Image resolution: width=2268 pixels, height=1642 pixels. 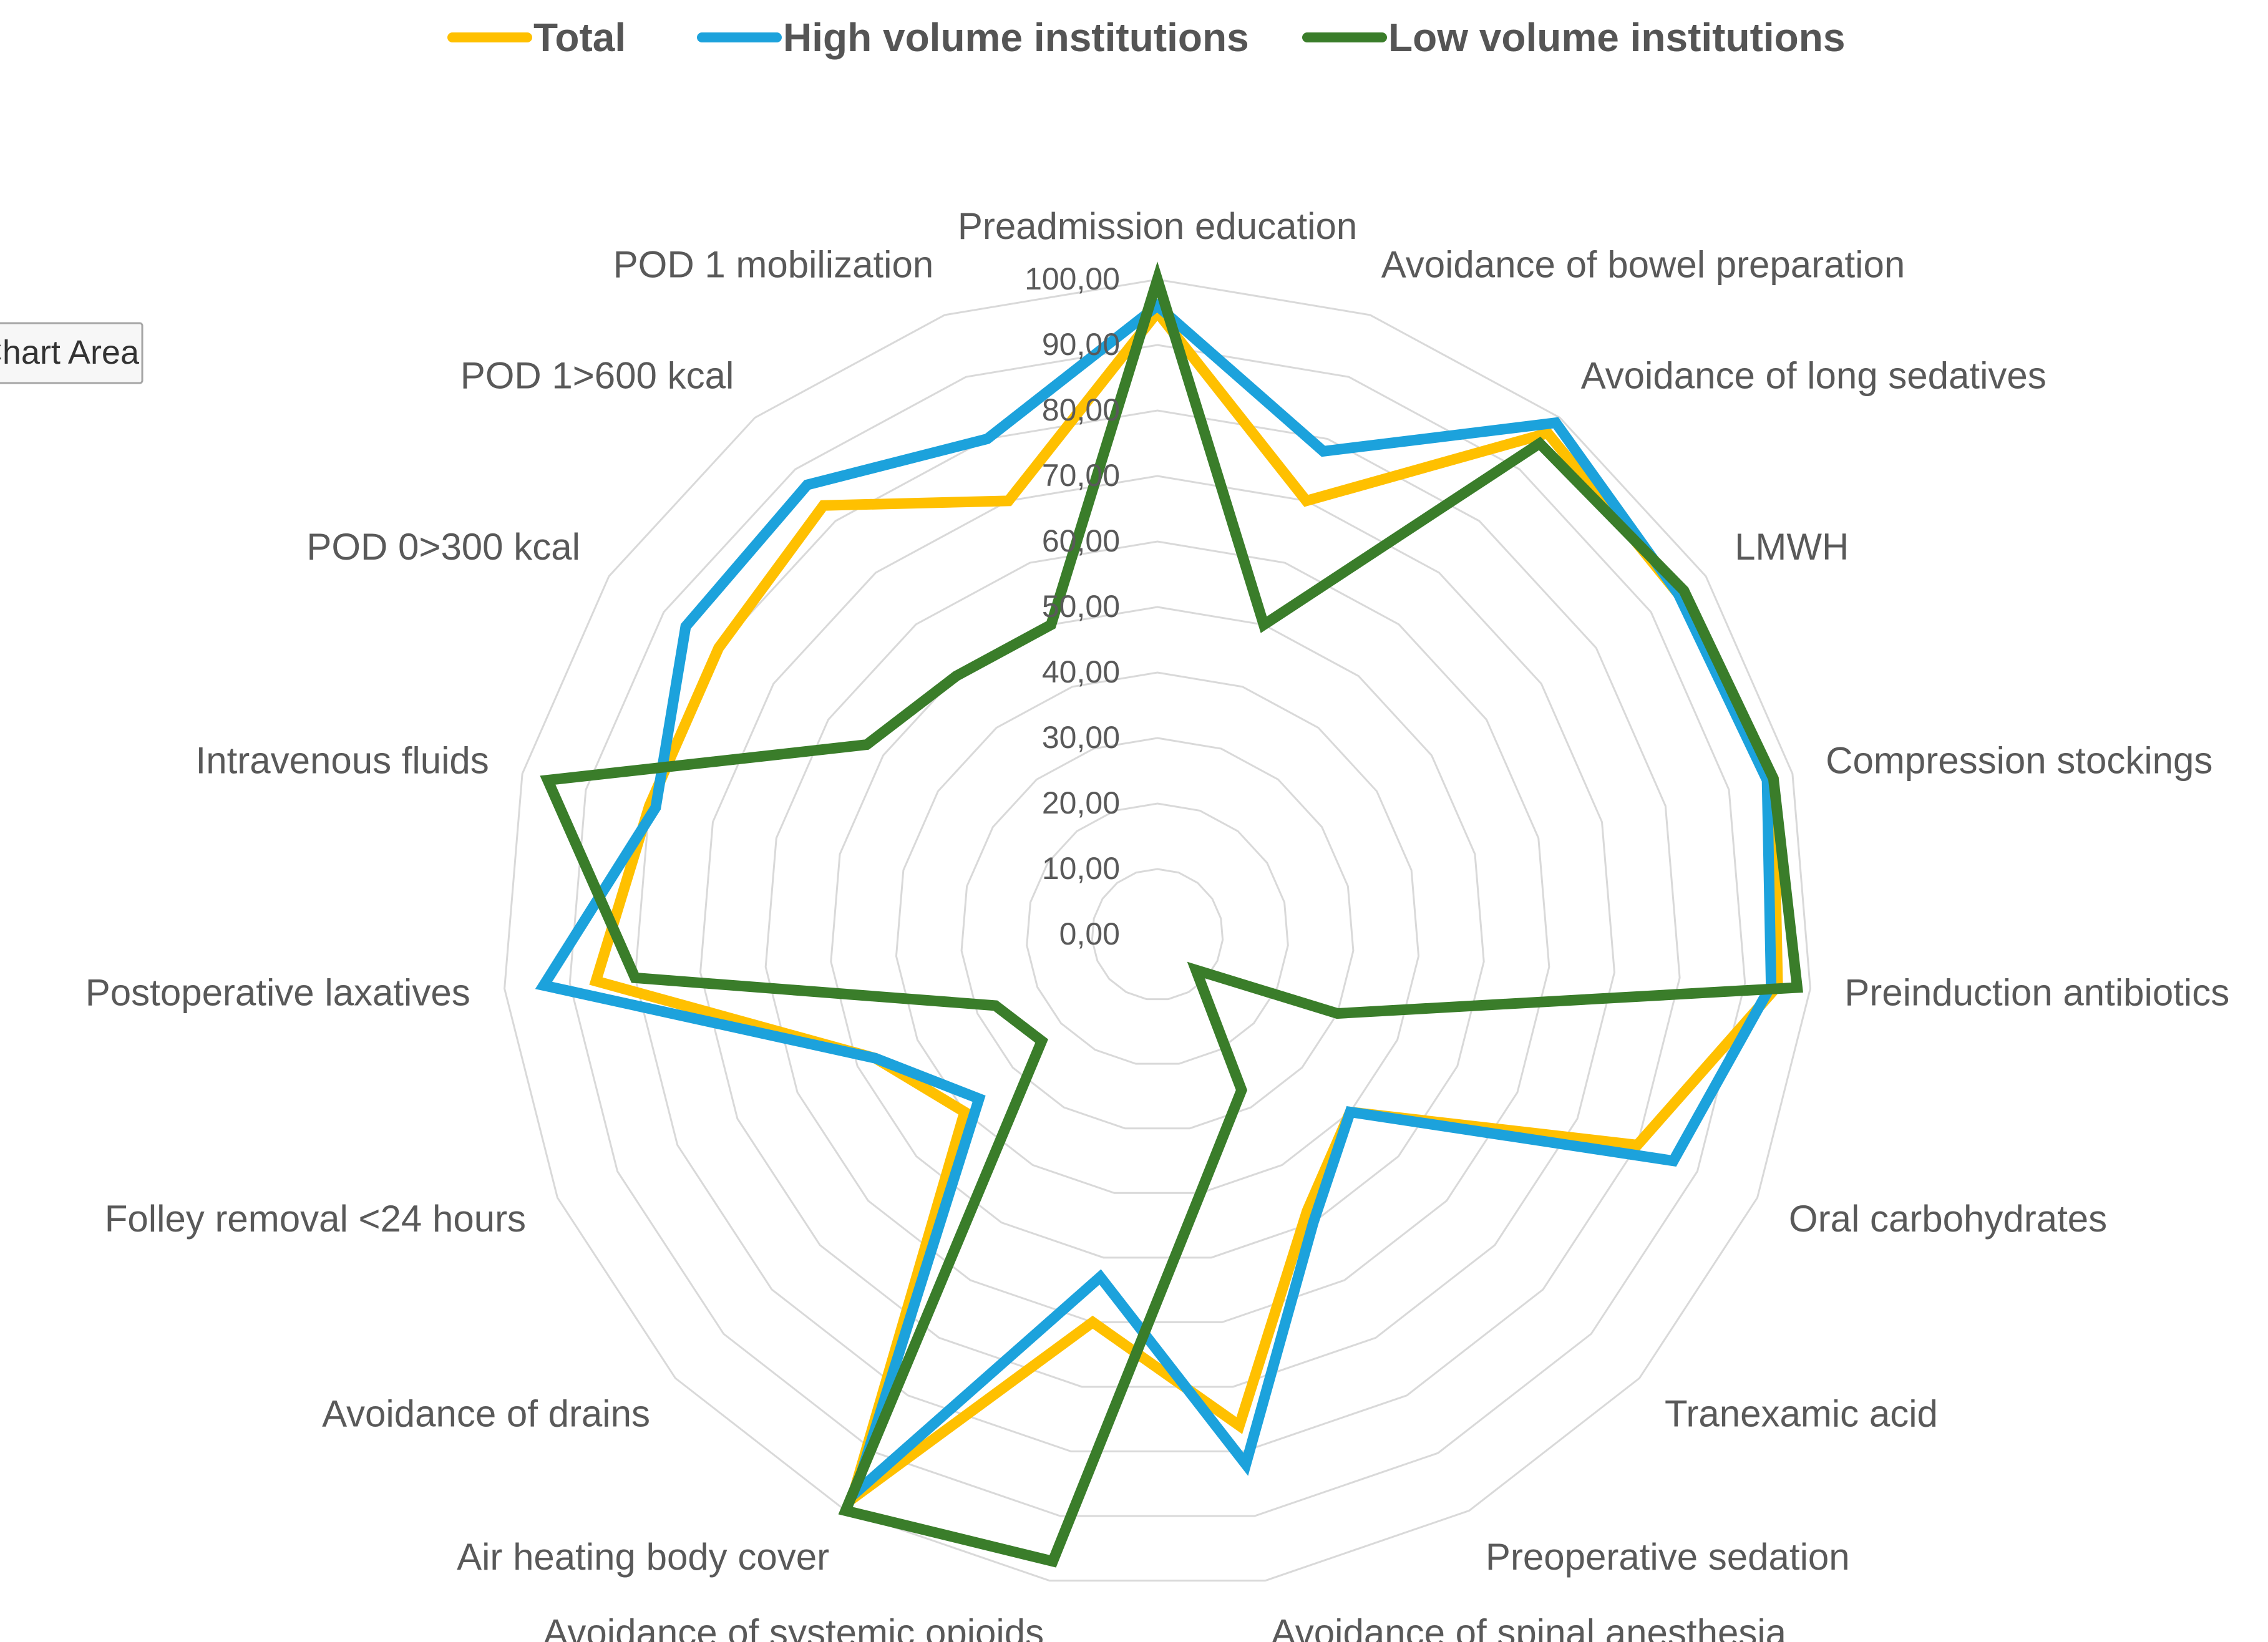 I want to click on category-label: LMWH, so click(x=1792, y=547).